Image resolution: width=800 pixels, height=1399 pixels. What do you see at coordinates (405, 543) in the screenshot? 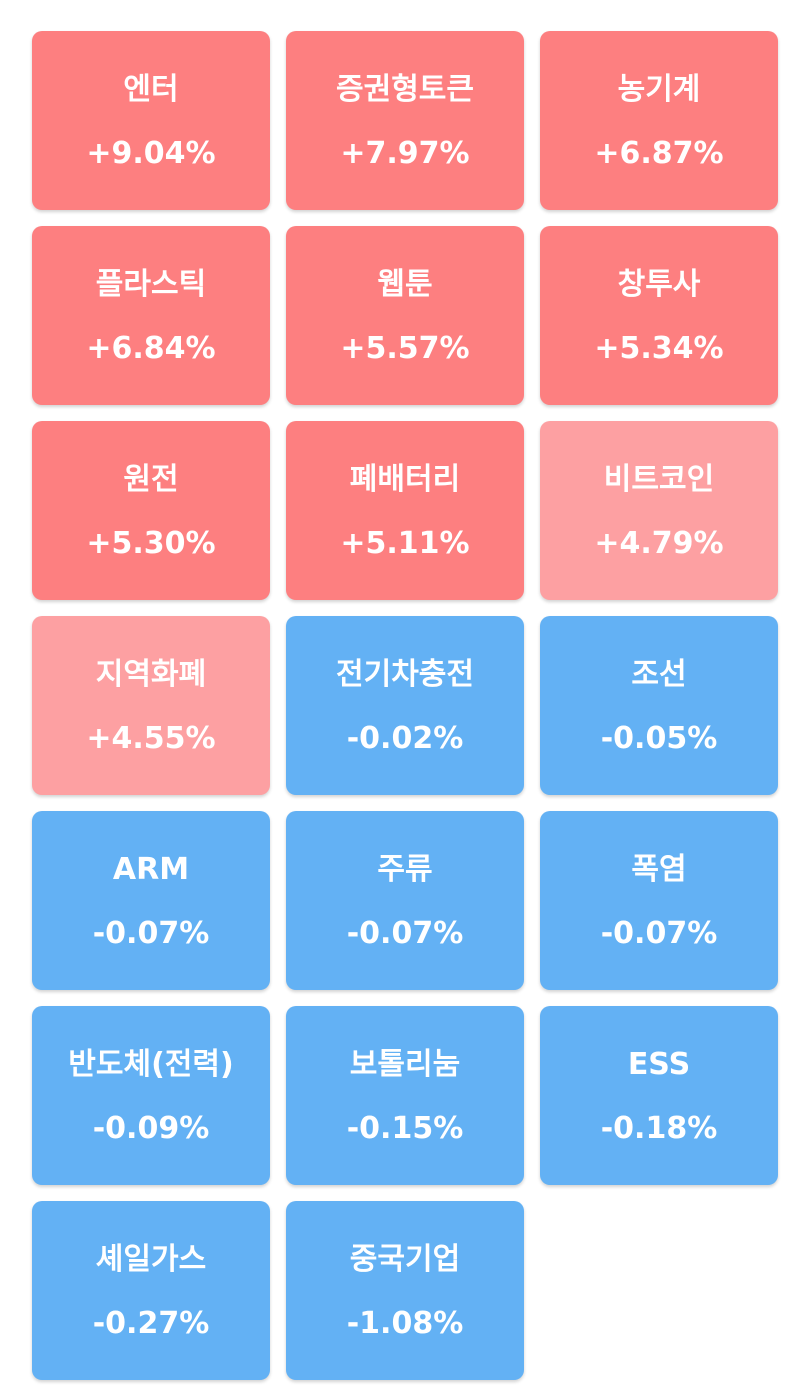
I see `theme-change-percent: +5.11%` at bounding box center [405, 543].